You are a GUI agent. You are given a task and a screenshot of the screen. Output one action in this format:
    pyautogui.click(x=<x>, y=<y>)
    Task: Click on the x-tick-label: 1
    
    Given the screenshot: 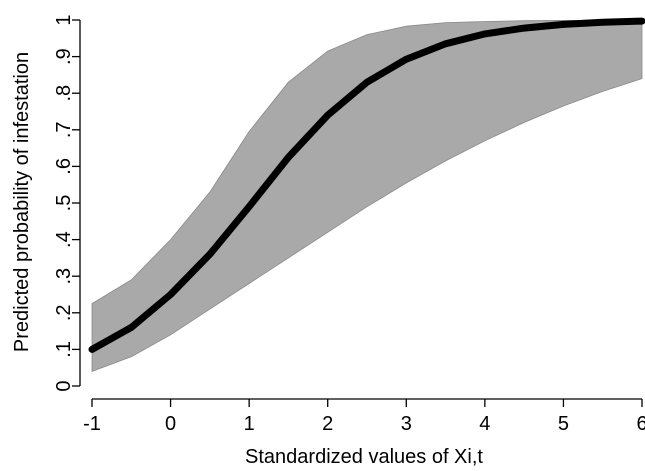 What is the action you would take?
    pyautogui.click(x=249, y=424)
    